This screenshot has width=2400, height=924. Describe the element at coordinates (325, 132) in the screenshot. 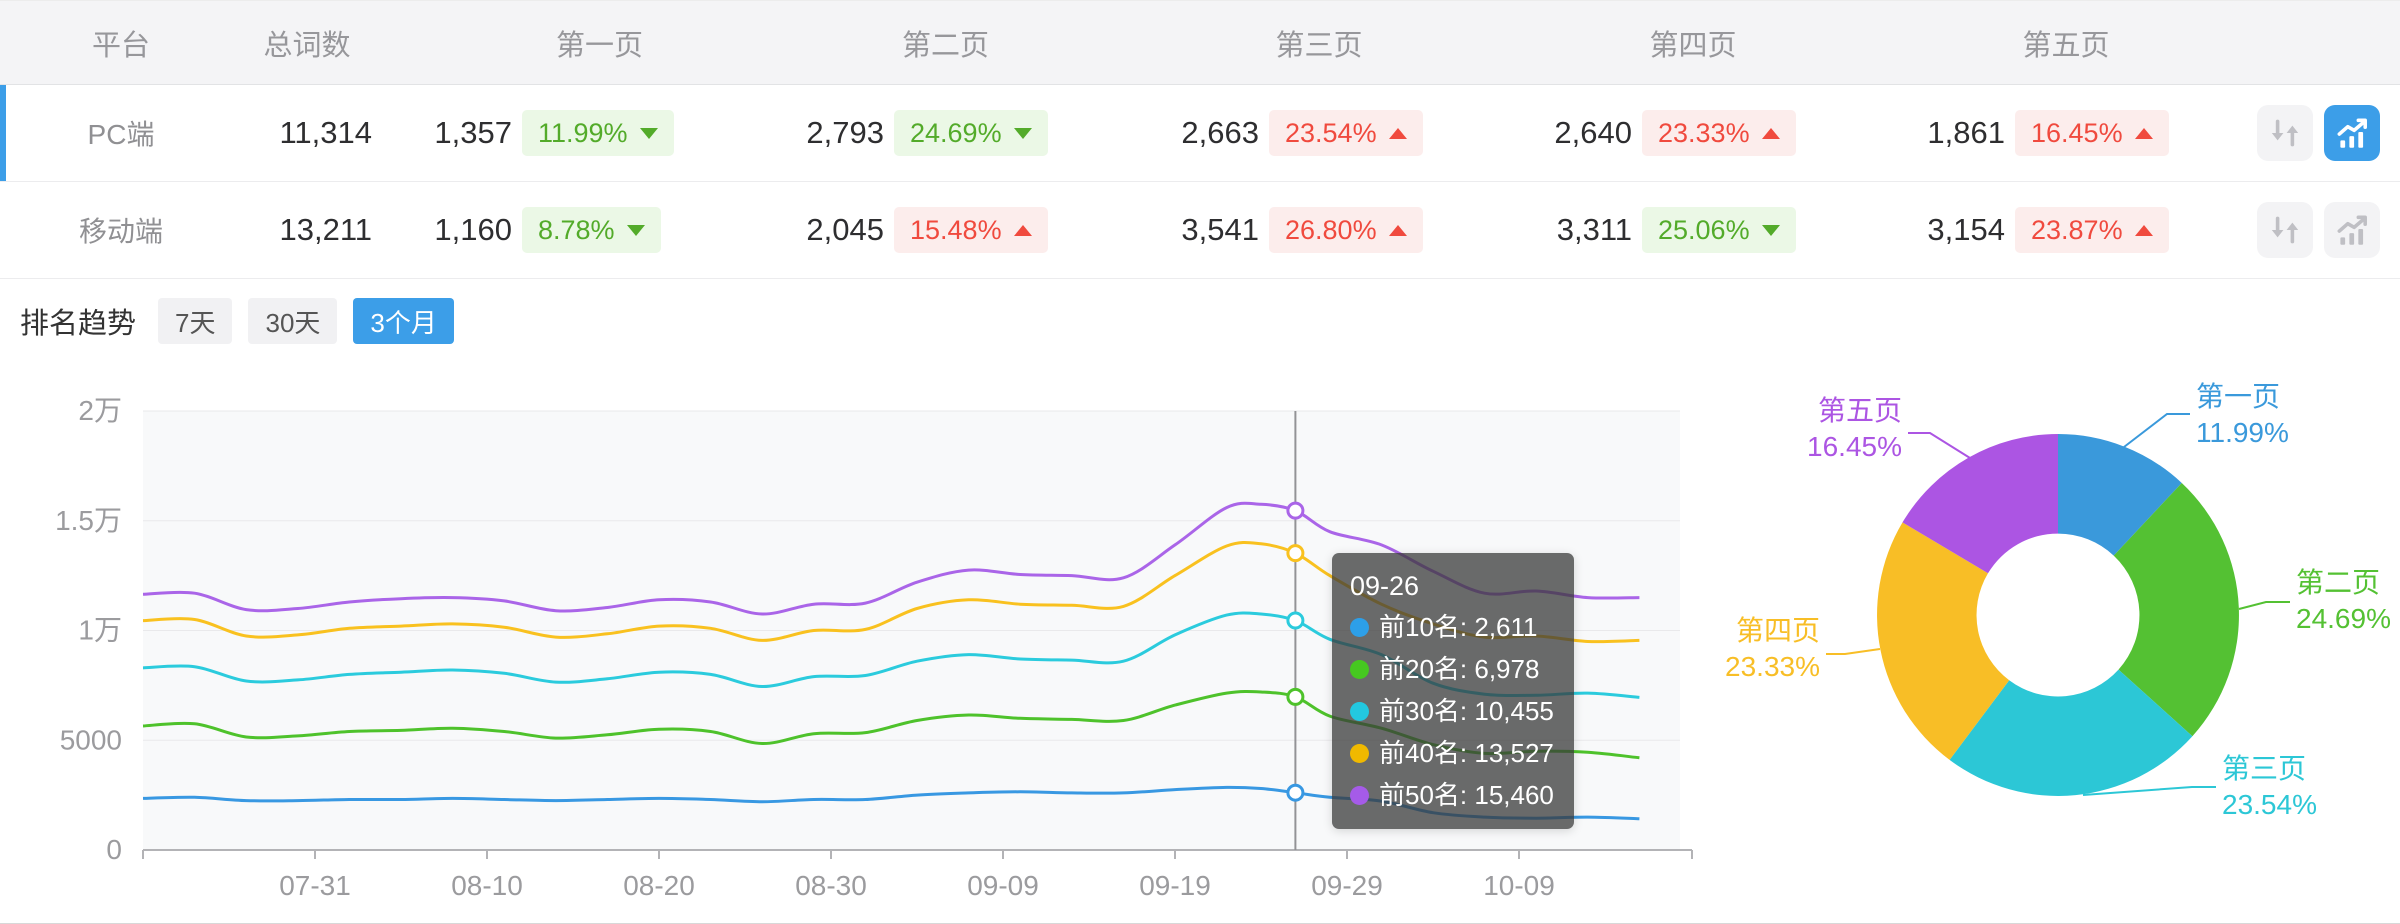

I see `total-words-value: 11,314` at that location.